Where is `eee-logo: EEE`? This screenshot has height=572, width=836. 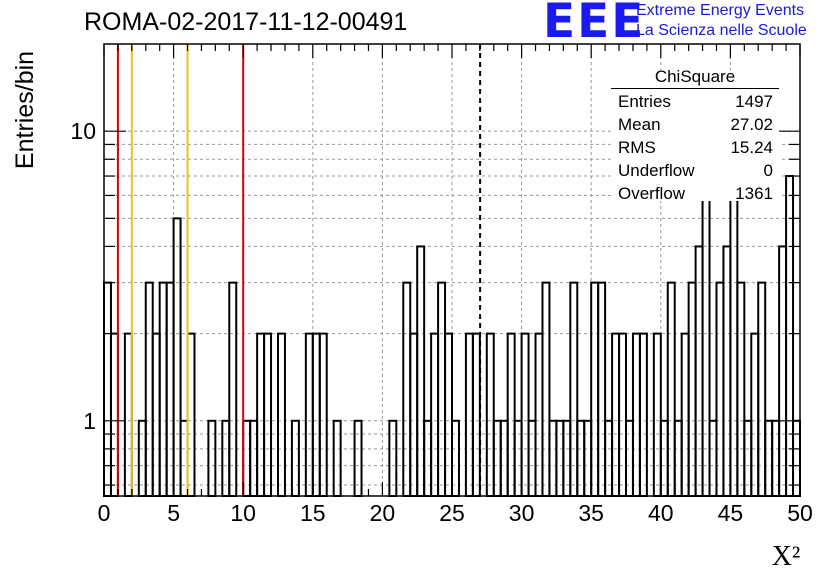
eee-logo: EEE is located at coordinates (594, 24).